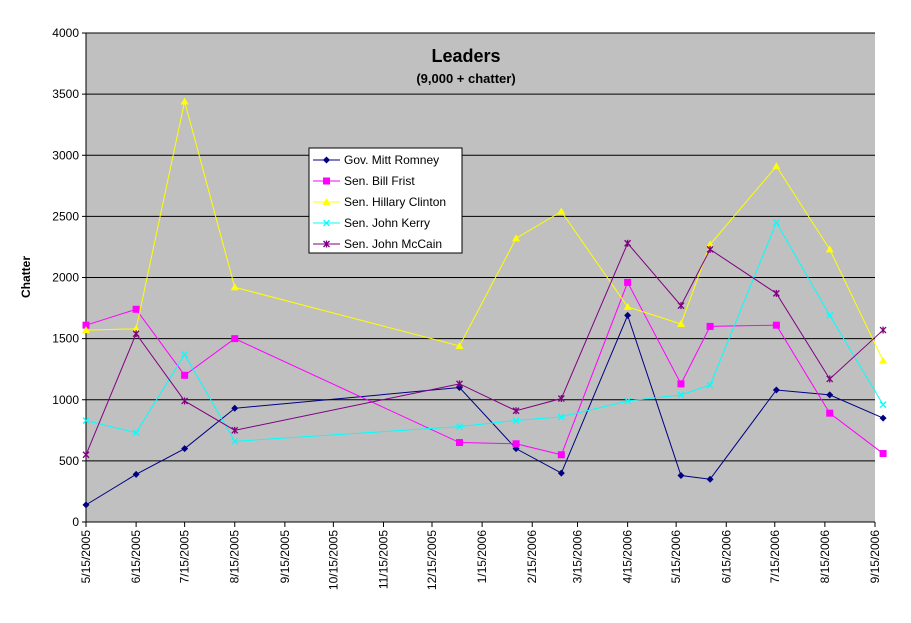  What do you see at coordinates (86, 557) in the screenshot?
I see `x-tick-label: 5/15/2005` at bounding box center [86, 557].